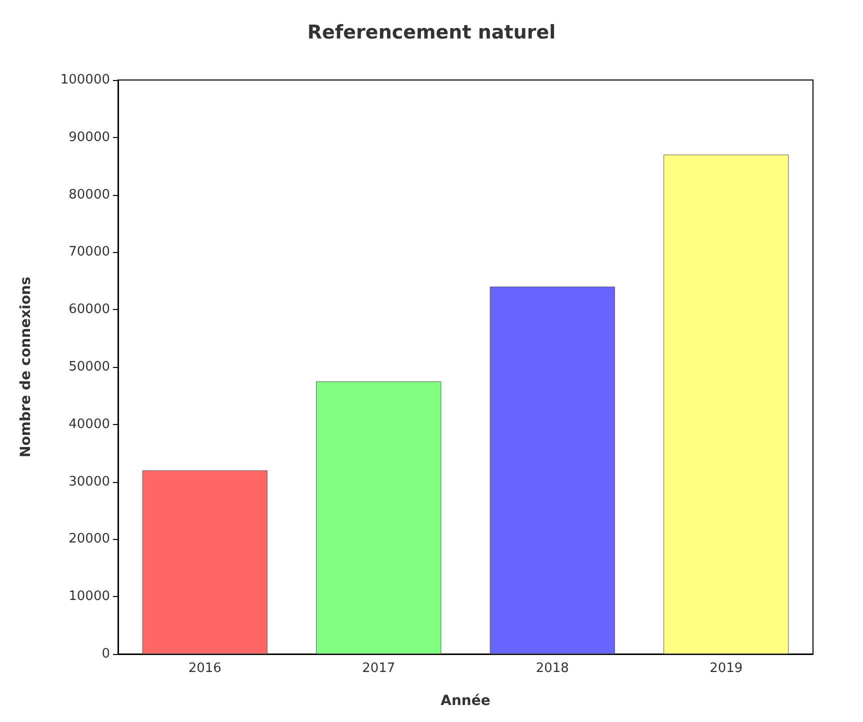  I want to click on y-tick-label: 10000, so click(89, 596).